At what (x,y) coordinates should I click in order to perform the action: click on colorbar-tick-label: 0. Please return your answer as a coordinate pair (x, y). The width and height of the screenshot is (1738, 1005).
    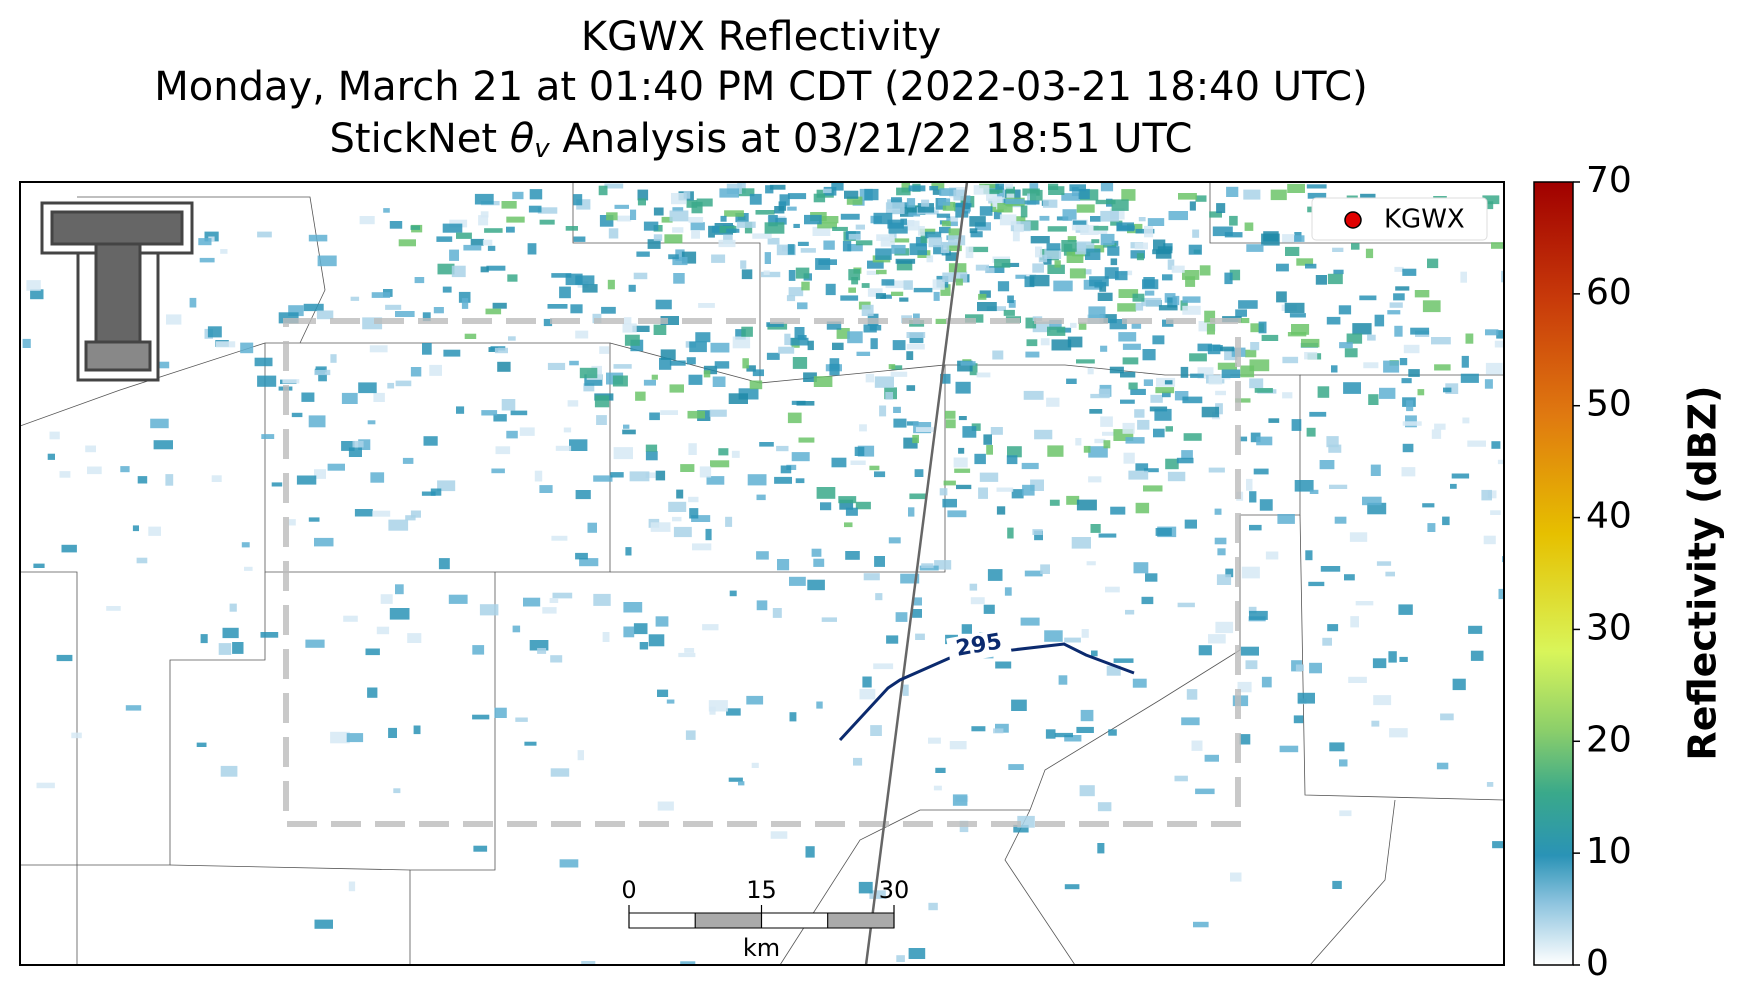
    Looking at the image, I should click on (1597, 963).